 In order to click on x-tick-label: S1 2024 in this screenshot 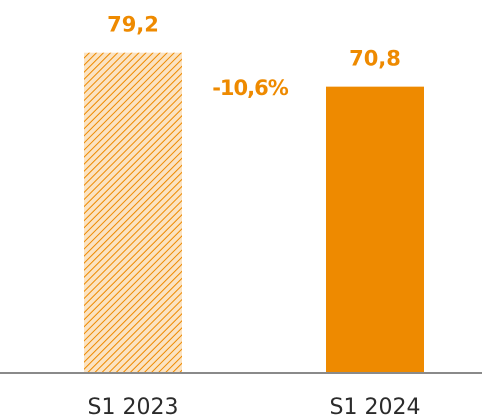, I will do `click(375, 407)`.